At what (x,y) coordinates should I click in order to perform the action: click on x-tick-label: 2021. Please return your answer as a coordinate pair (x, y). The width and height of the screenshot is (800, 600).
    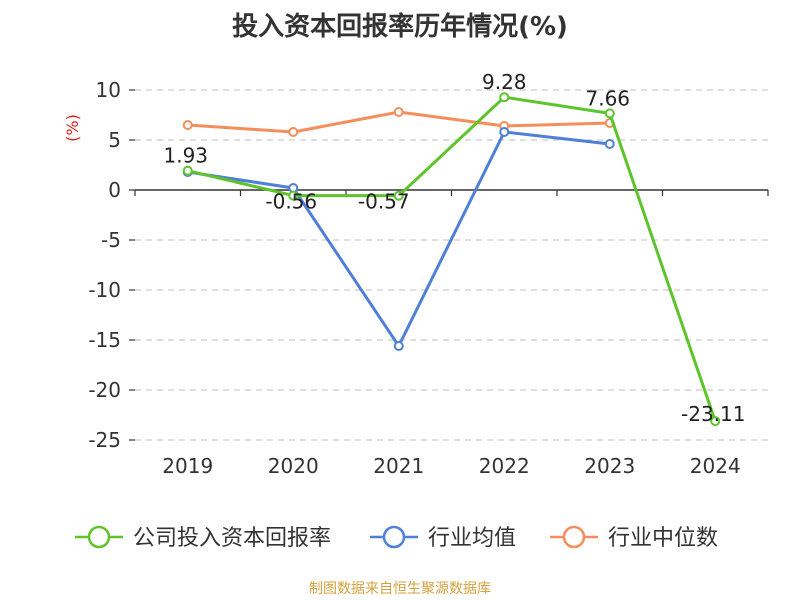
    Looking at the image, I should click on (398, 466).